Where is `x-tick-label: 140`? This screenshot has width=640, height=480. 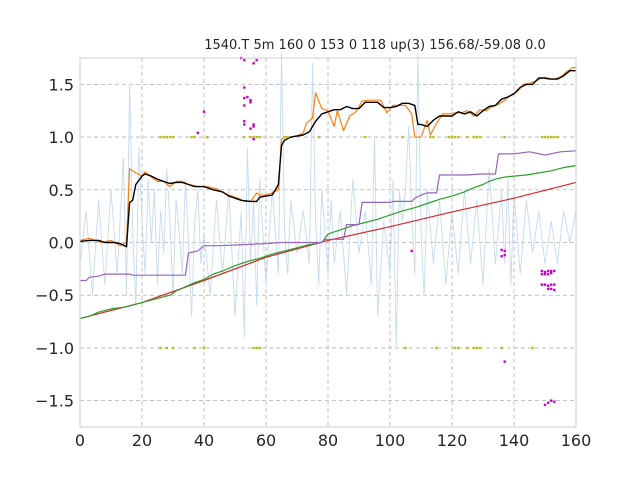 x-tick-label: 140 is located at coordinates (514, 440).